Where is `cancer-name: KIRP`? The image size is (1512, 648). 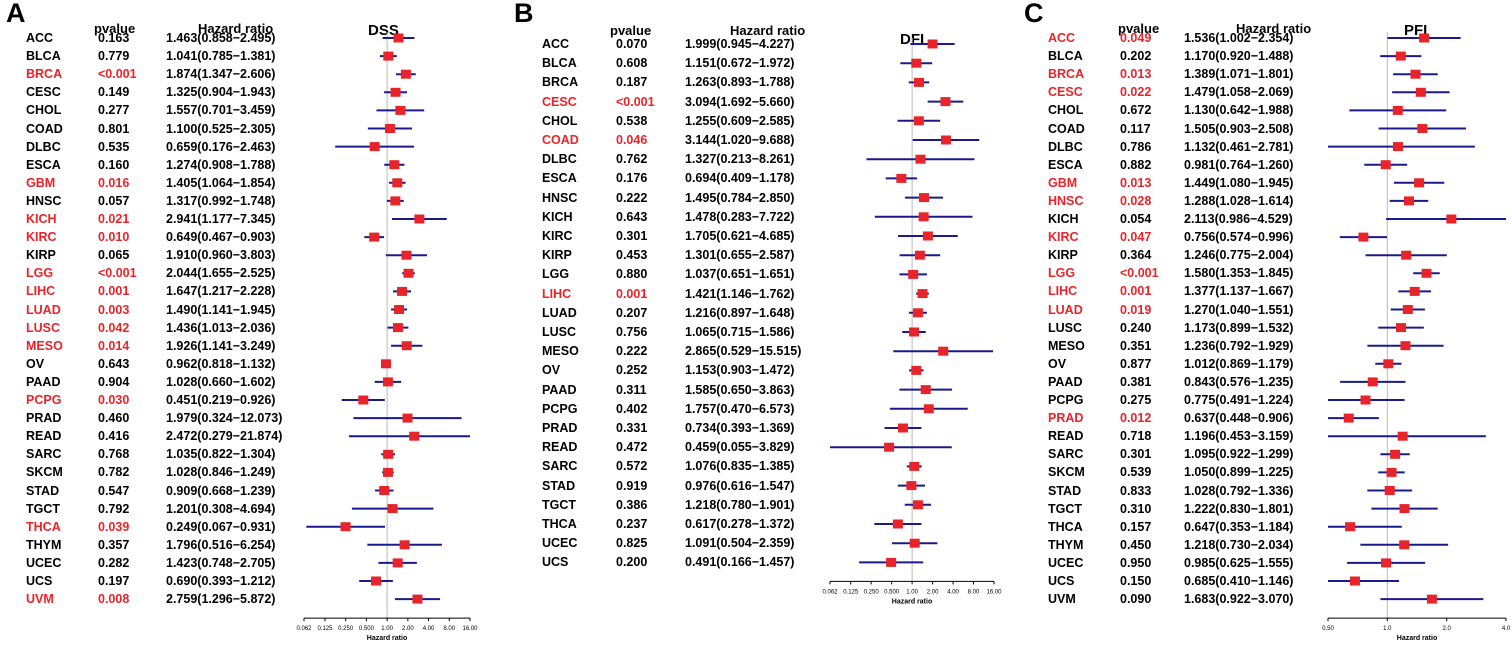 cancer-name: KIRP is located at coordinates (557, 255).